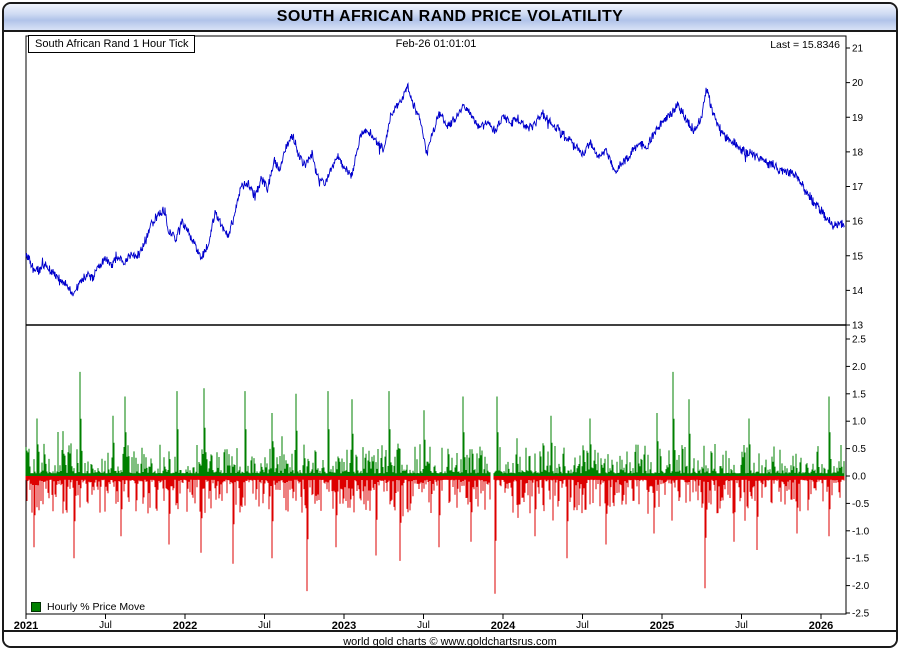 The height and width of the screenshot is (650, 900). Describe the element at coordinates (859, 367) in the screenshot. I see `pct-tick-label: 2.0` at that location.